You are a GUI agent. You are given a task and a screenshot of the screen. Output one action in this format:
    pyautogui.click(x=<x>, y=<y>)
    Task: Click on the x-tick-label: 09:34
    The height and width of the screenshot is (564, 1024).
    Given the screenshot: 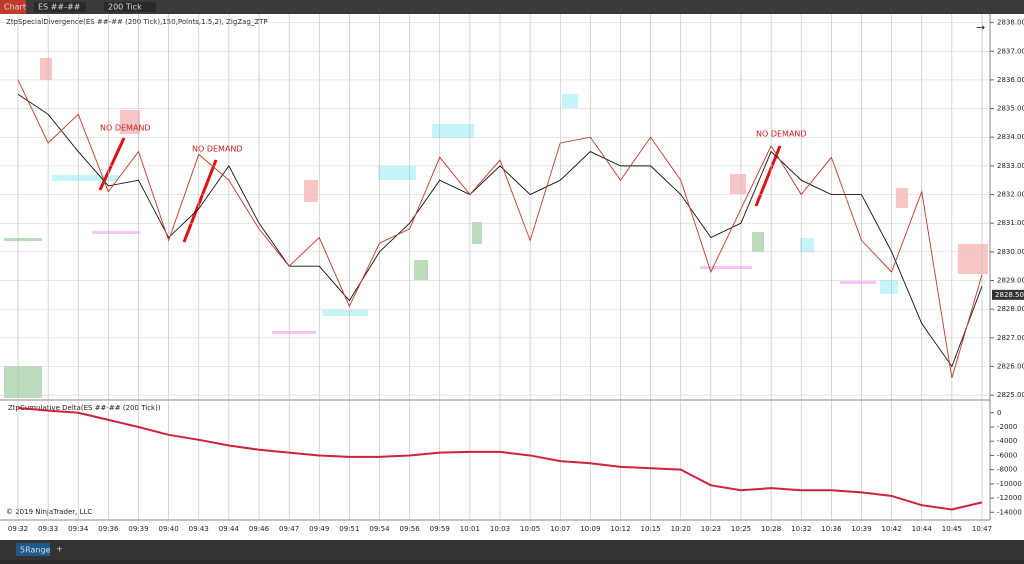 What is the action you would take?
    pyautogui.click(x=78, y=529)
    